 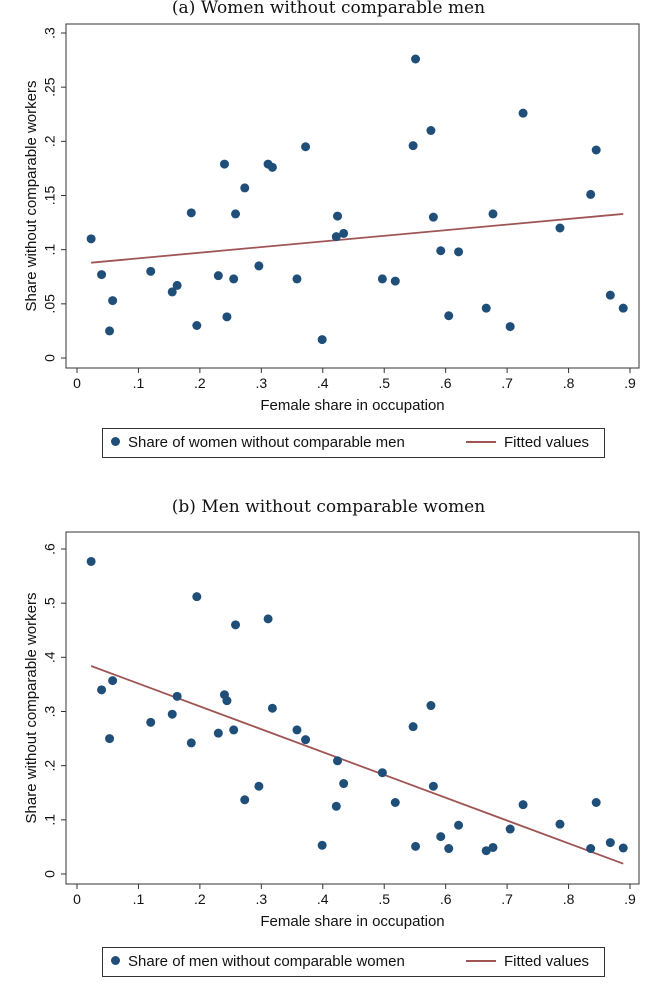 What do you see at coordinates (266, 442) in the screenshot?
I see `legend-label: Share of women without comparable men` at bounding box center [266, 442].